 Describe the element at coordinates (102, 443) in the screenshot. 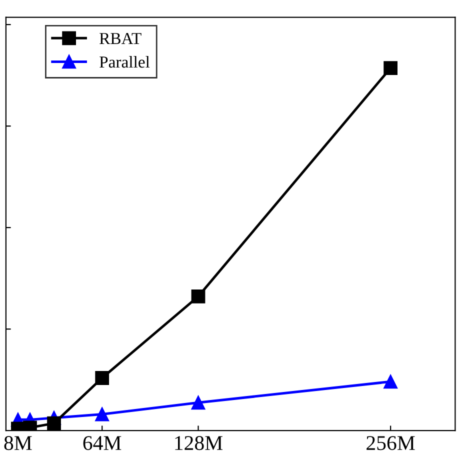

I see `x-tick-label: 64M` at that location.